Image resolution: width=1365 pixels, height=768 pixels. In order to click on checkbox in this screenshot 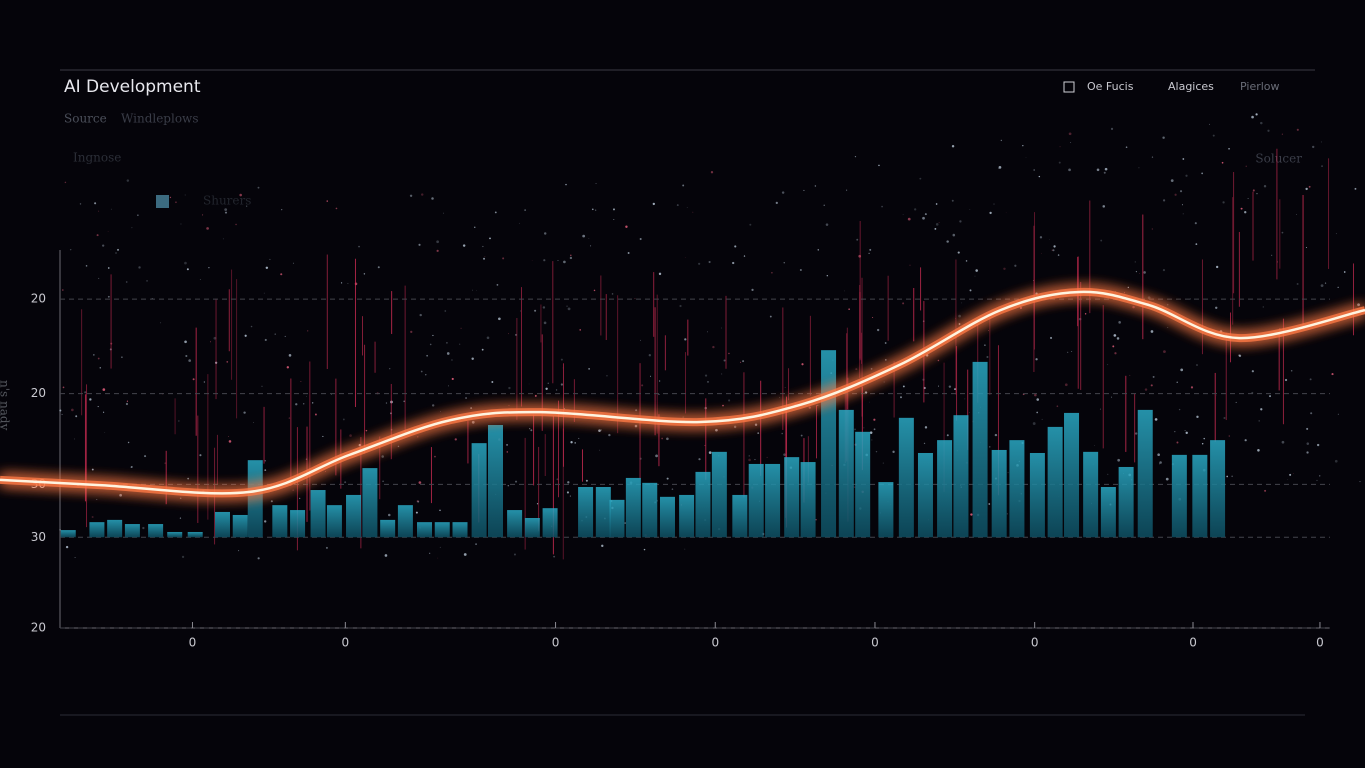, I will do `click(1069, 87)`.